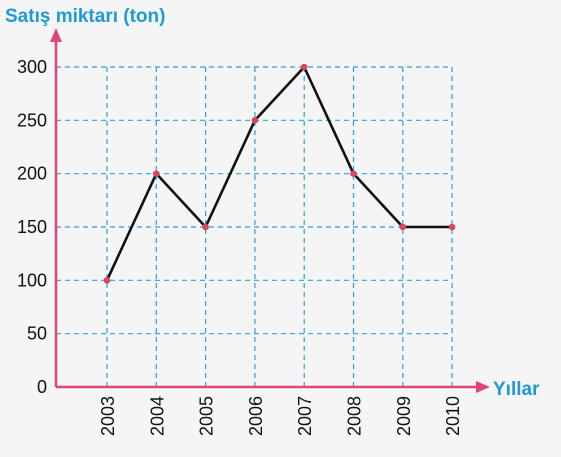  What do you see at coordinates (42, 387) in the screenshot?
I see `y-tick-label: 0` at bounding box center [42, 387].